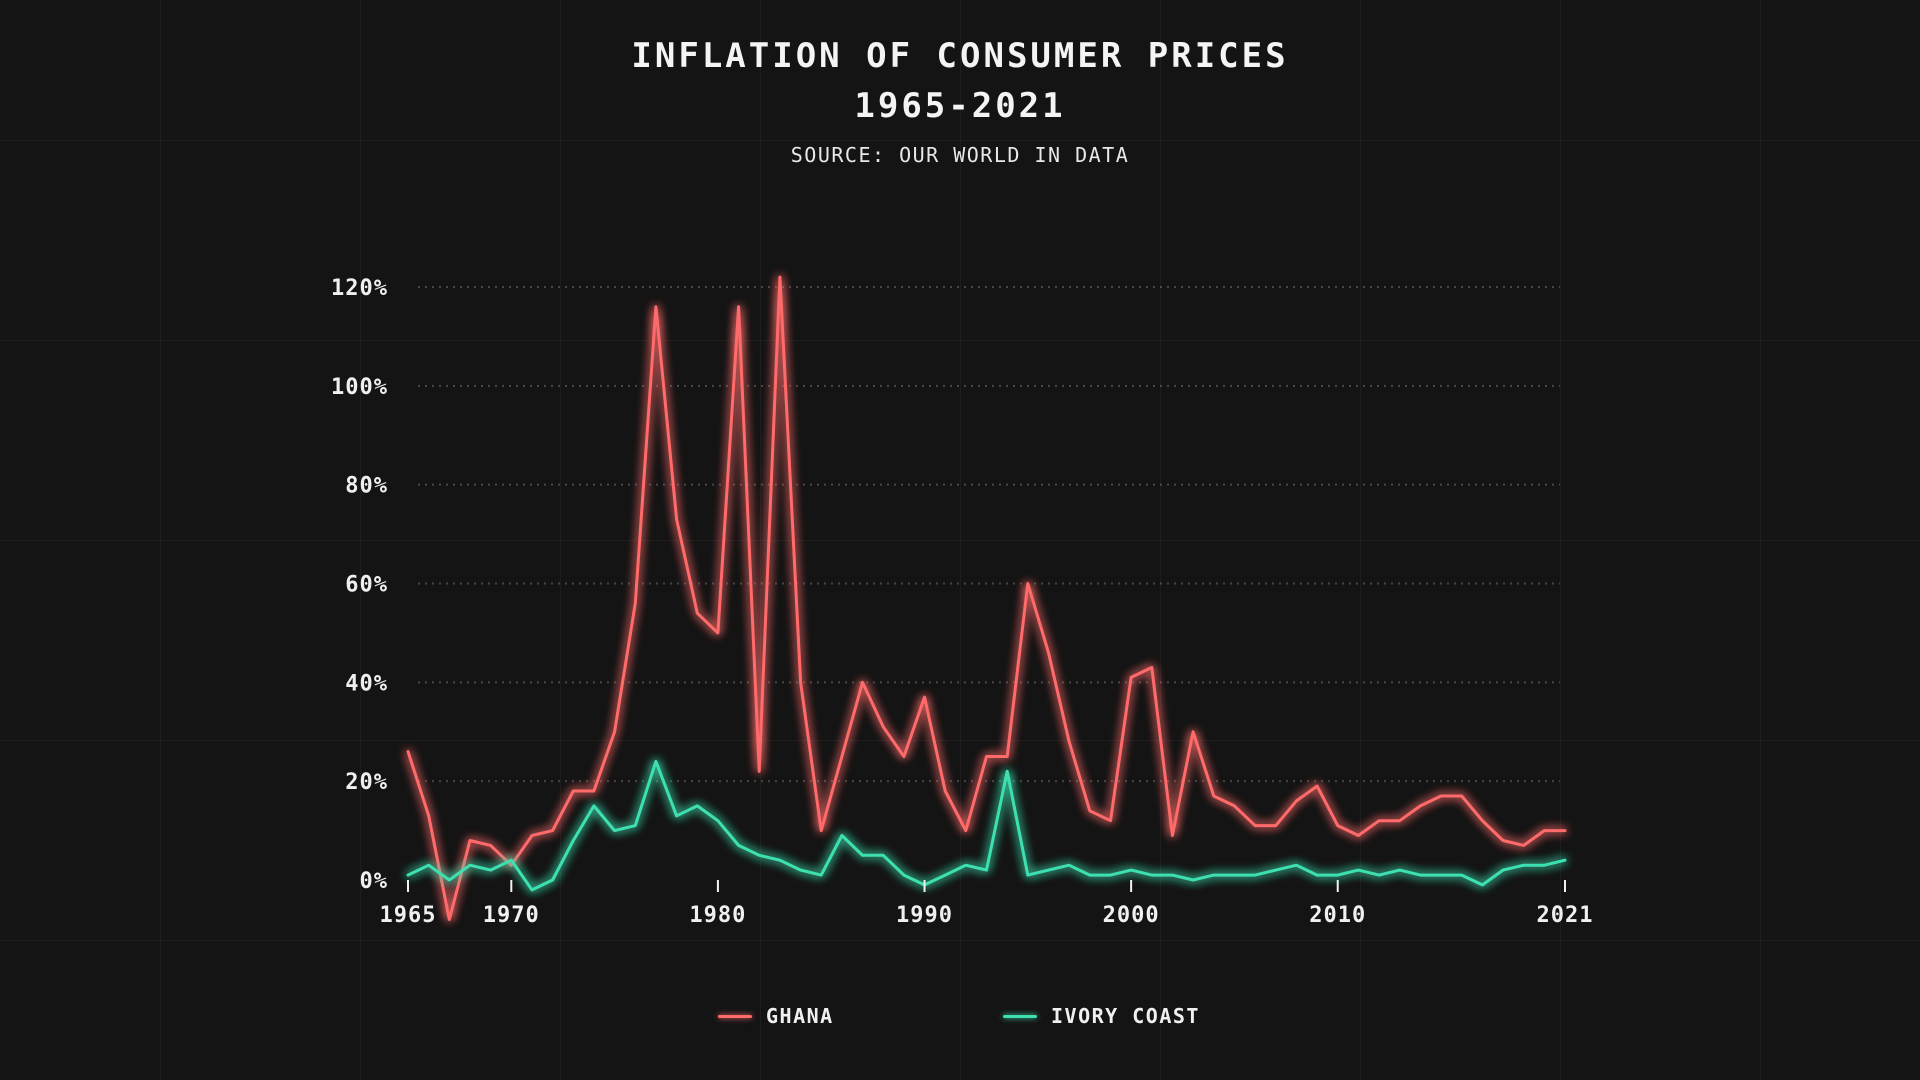 The height and width of the screenshot is (1080, 1920). Describe the element at coordinates (1565, 915) in the screenshot. I see `x-tick-label-2021: 2021` at that location.